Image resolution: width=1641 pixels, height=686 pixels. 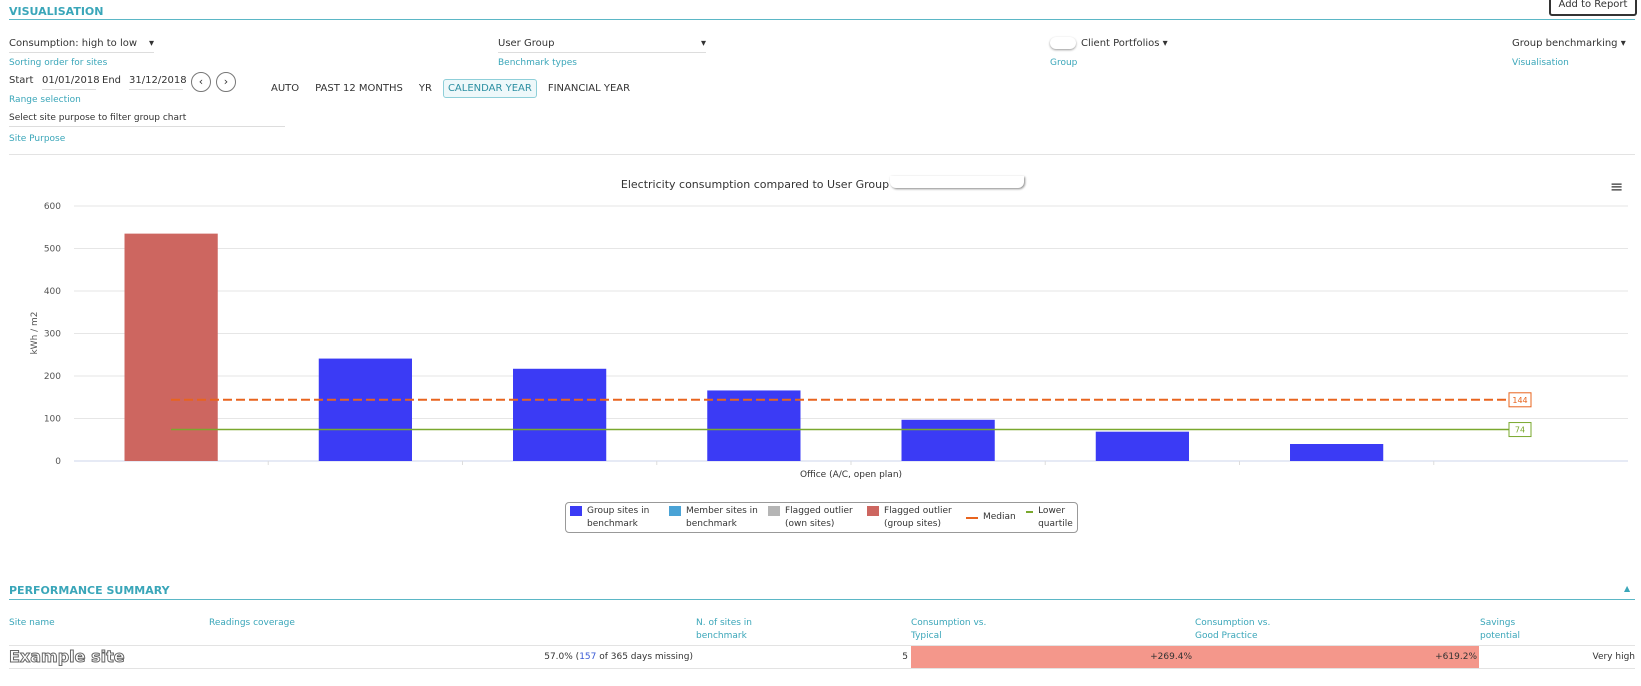 I want to click on summary-rule, so click(x=822, y=599).